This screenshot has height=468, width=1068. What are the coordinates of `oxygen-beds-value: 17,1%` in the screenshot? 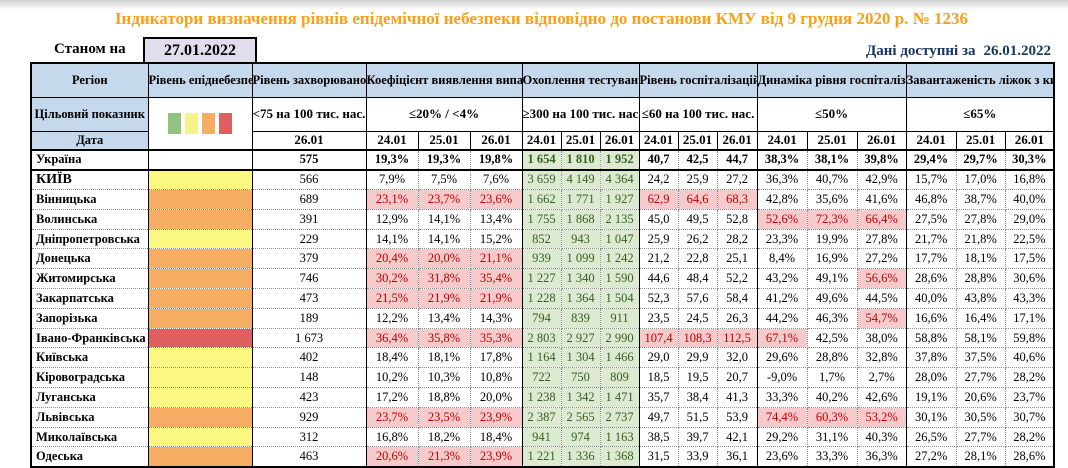 It's located at (1030, 318).